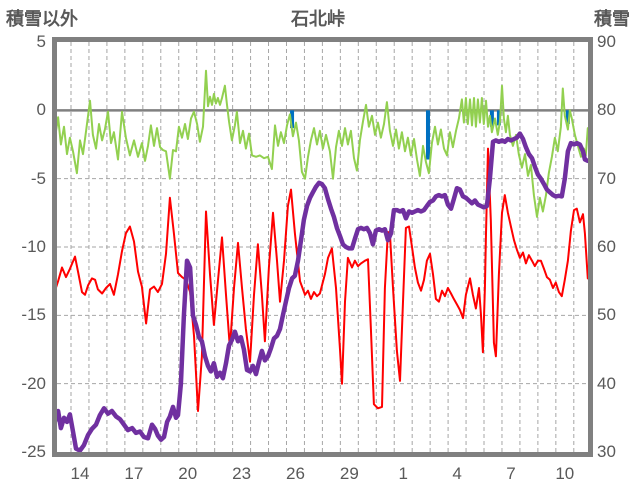 The height and width of the screenshot is (501, 636). What do you see at coordinates (33, 451) in the screenshot?
I see `left-axis-tick-label: -25` at bounding box center [33, 451].